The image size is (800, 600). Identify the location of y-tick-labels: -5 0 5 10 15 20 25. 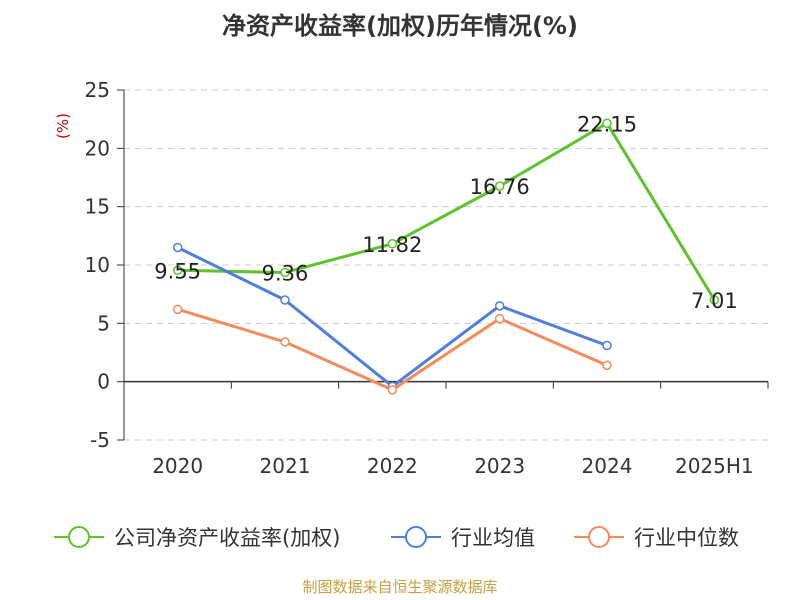
(97, 265).